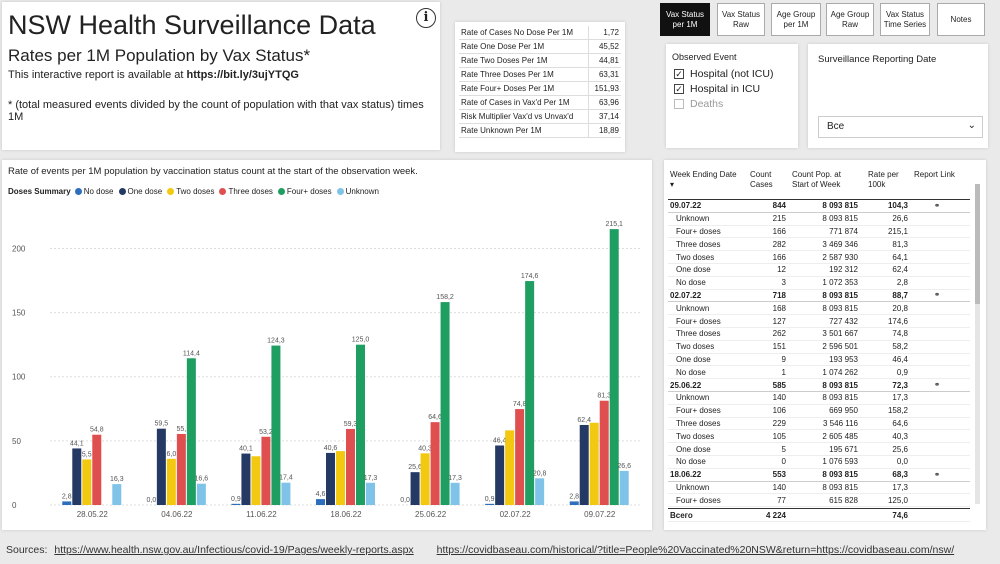  Describe the element at coordinates (819, 373) in the screenshot. I see `table-row: No dose 1 1 074 262 0,9` at that location.